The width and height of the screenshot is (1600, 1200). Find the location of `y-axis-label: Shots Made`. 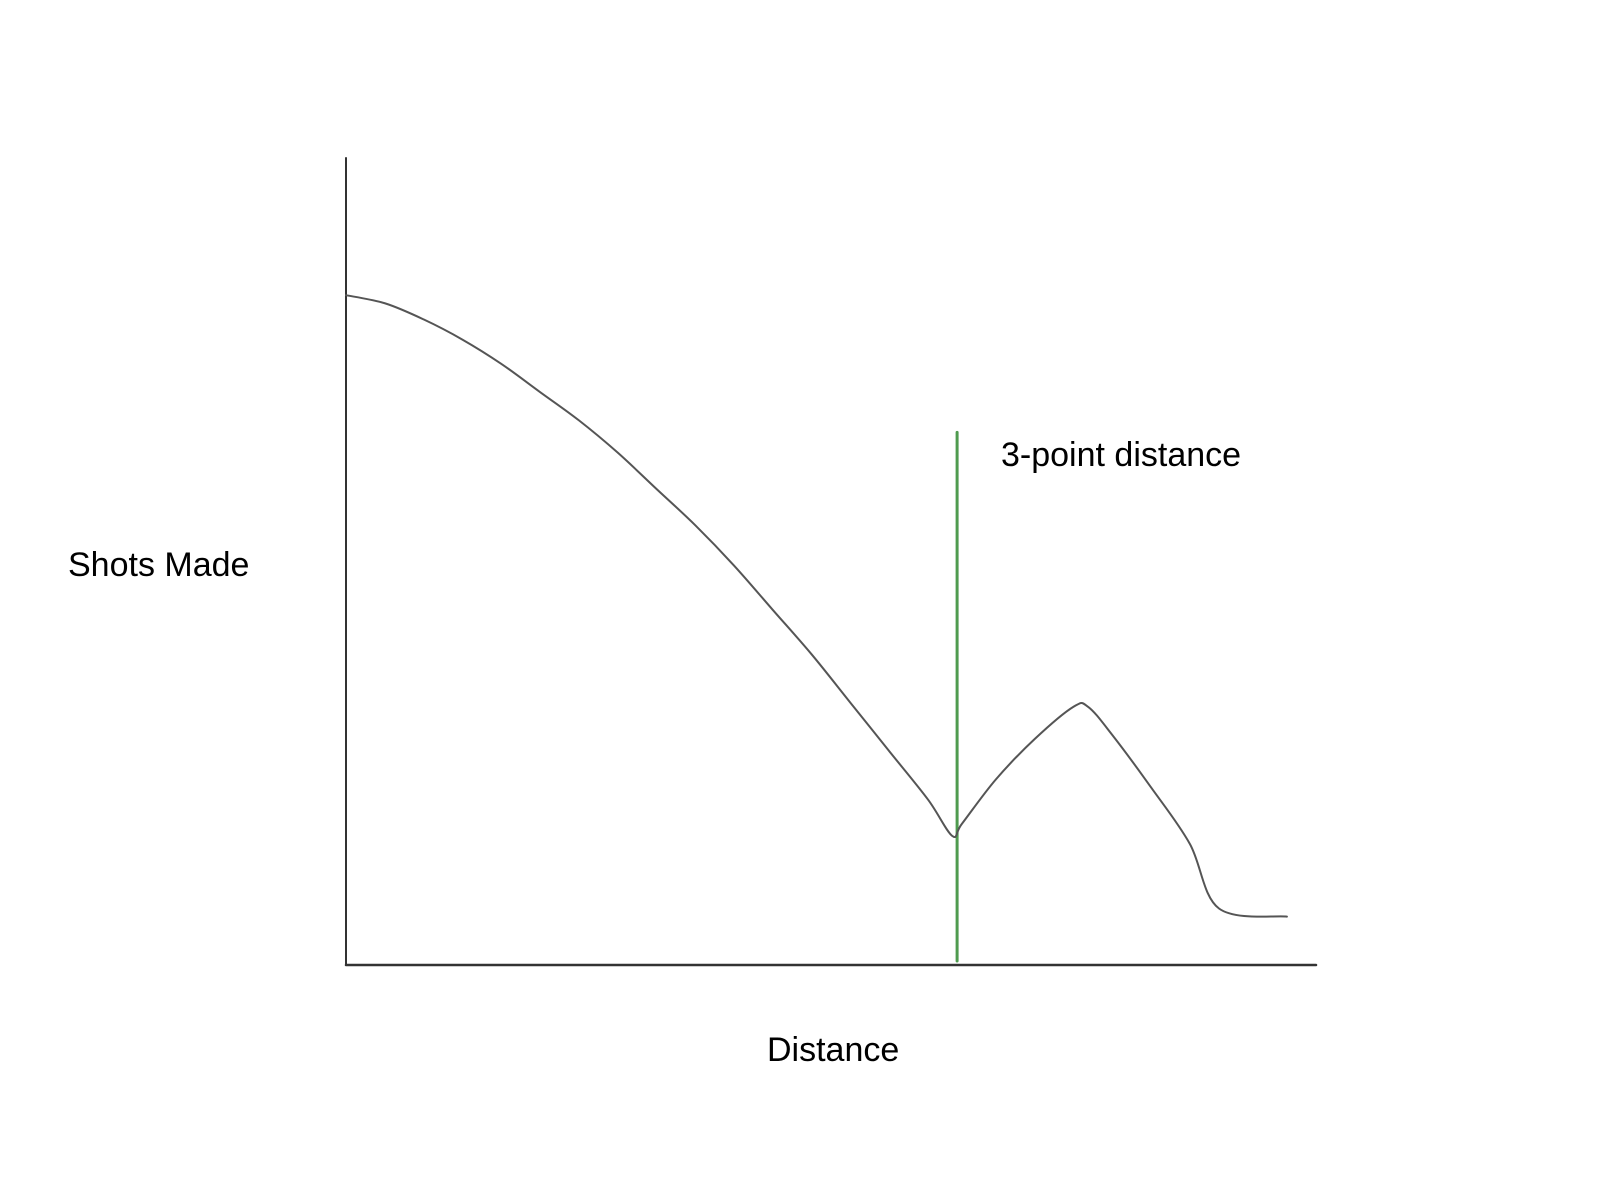

y-axis-label: Shots Made is located at coordinates (159, 565).